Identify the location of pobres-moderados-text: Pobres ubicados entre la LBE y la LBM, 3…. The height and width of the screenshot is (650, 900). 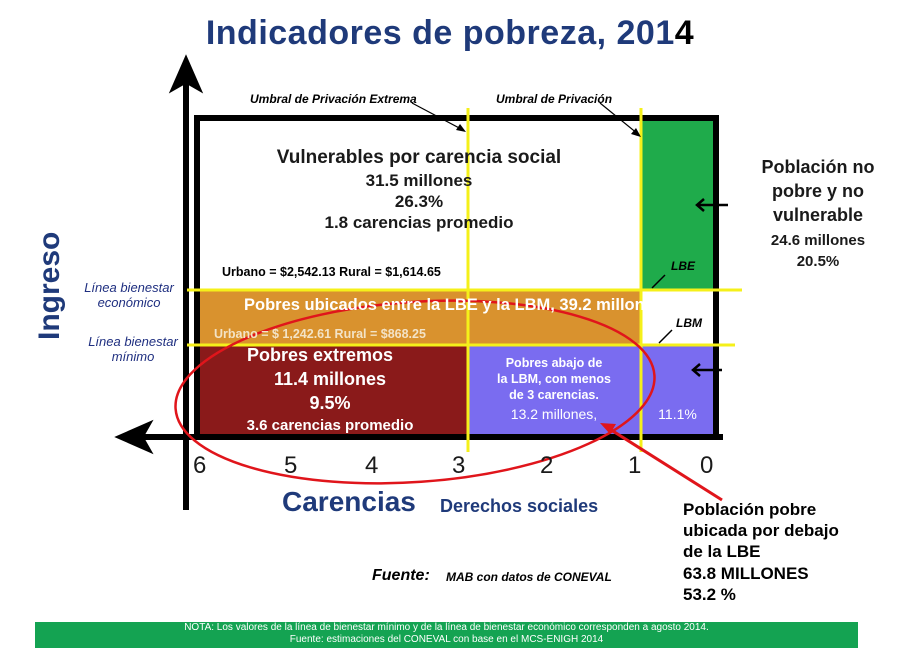
(454, 305).